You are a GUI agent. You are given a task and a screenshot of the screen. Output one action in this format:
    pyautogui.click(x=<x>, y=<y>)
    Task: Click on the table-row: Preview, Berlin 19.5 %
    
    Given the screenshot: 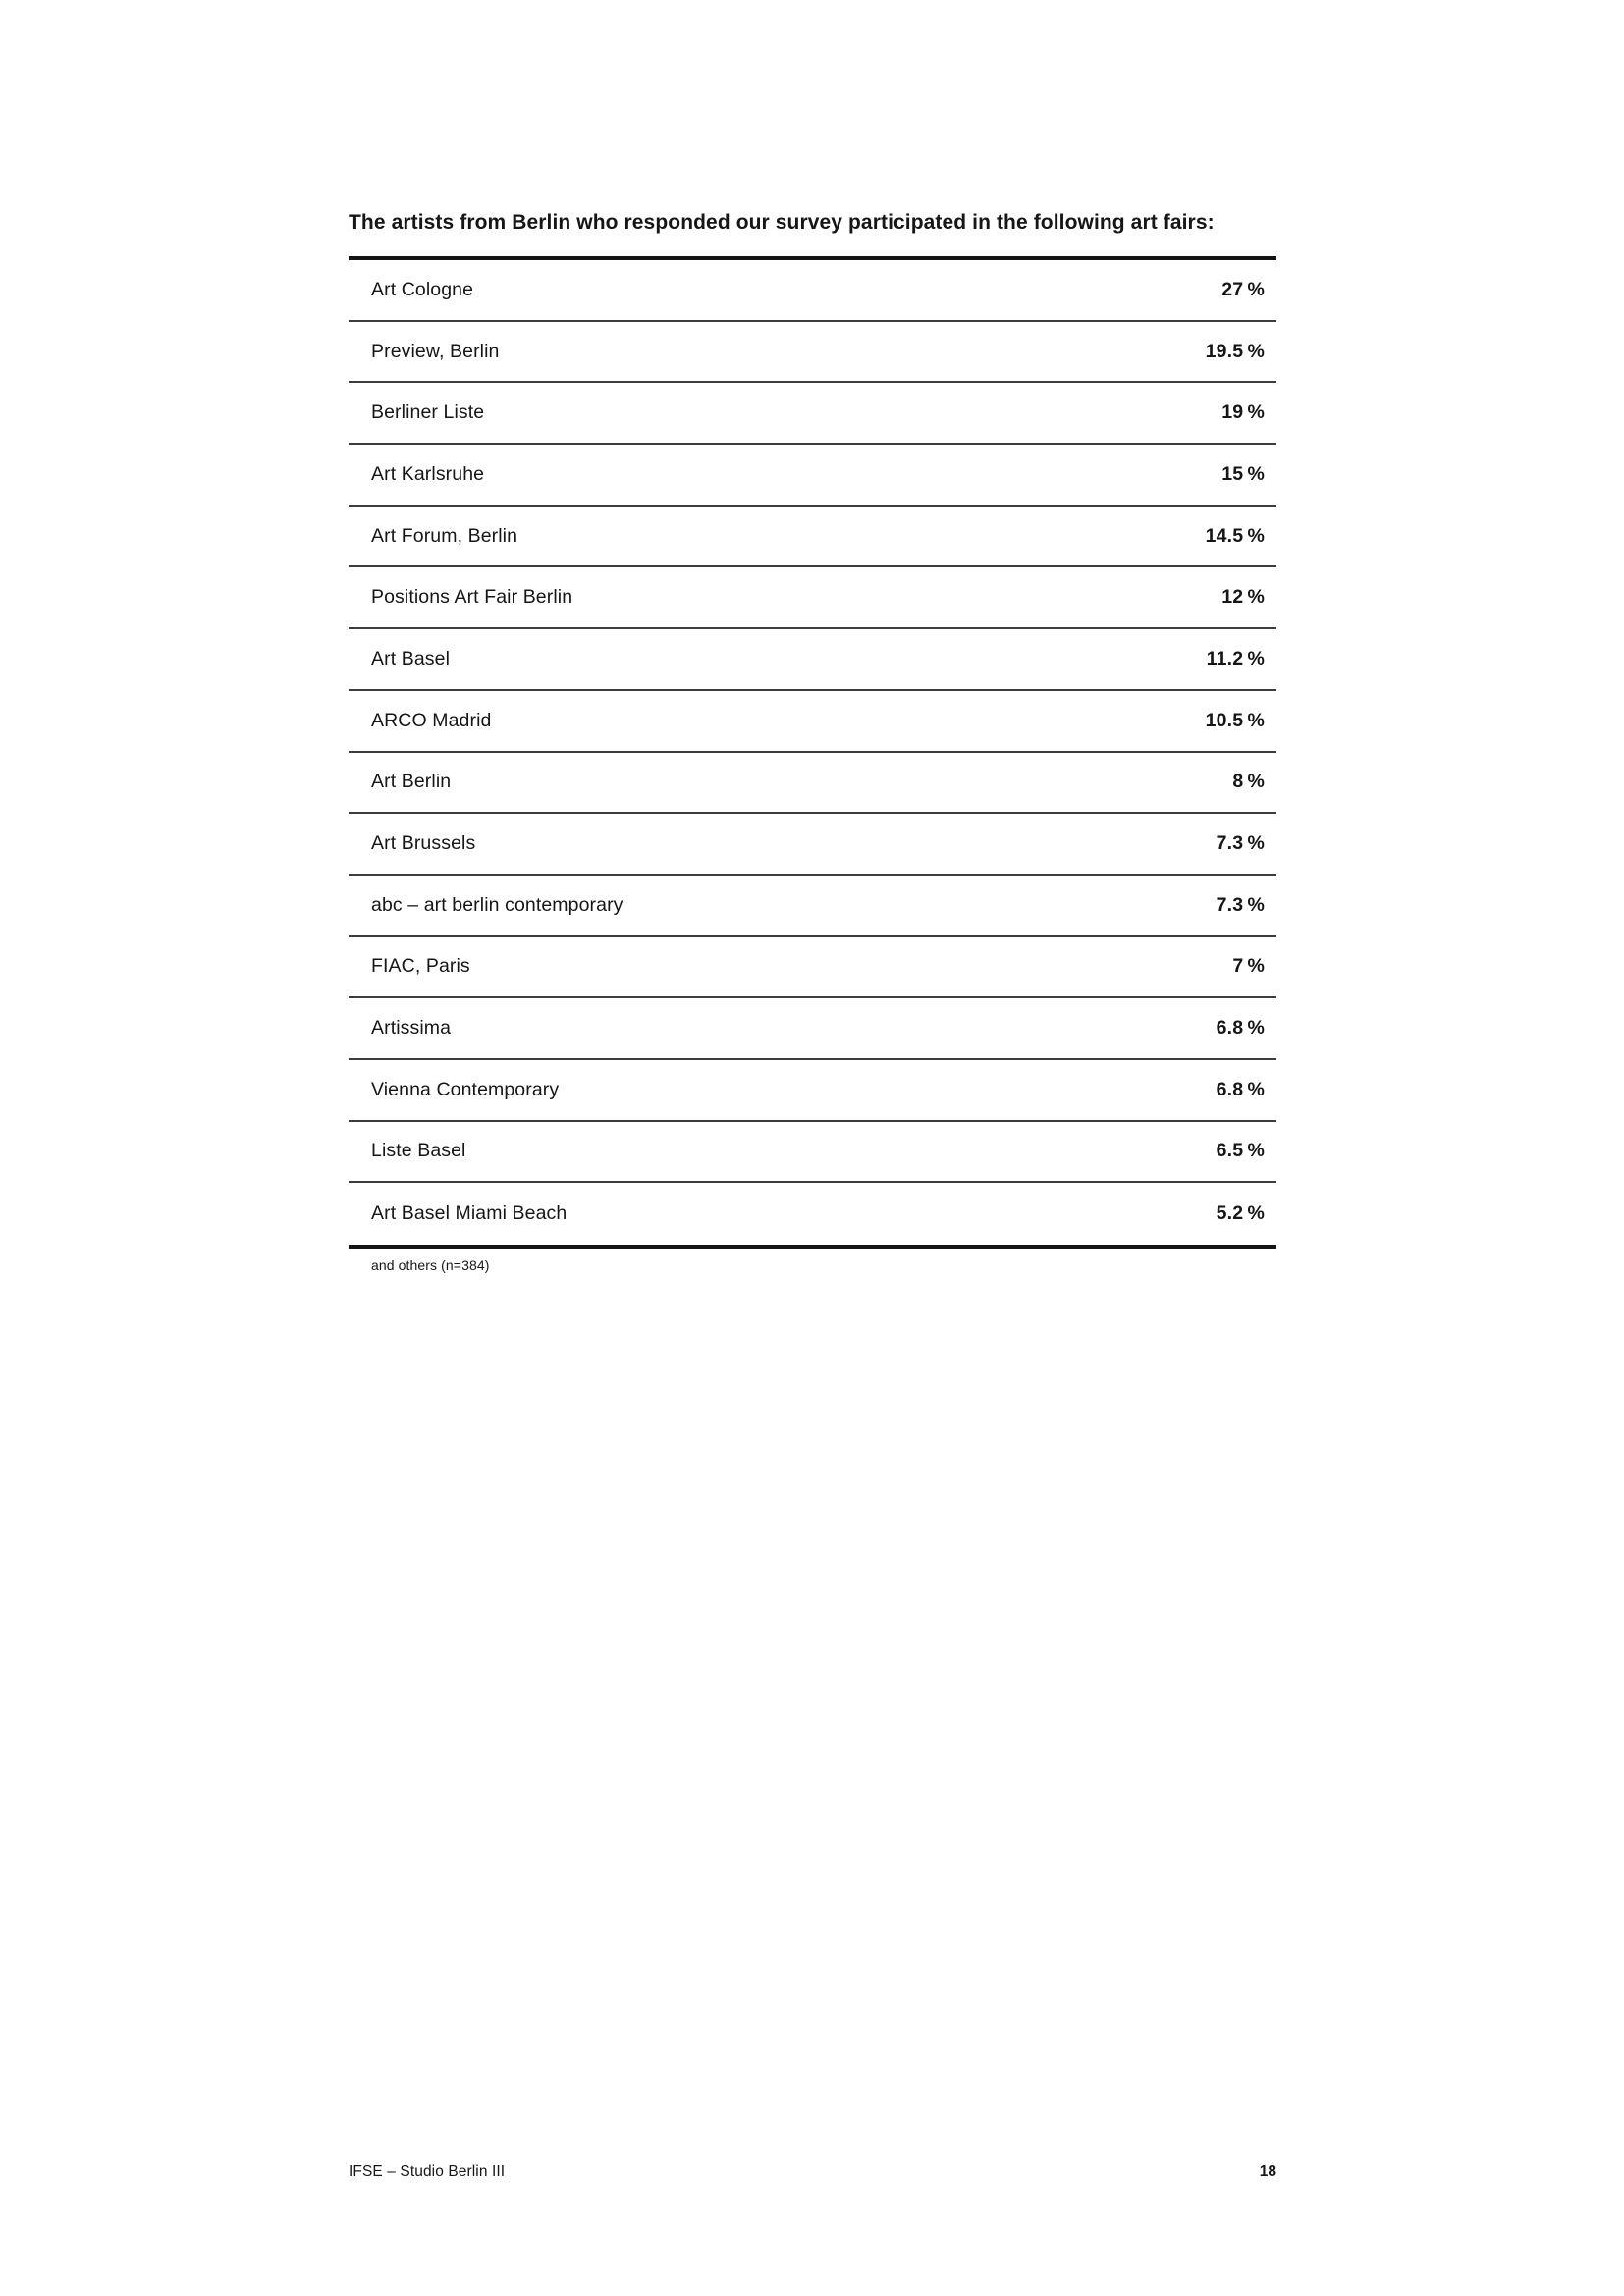 What is the action you would take?
    pyautogui.click(x=812, y=353)
    